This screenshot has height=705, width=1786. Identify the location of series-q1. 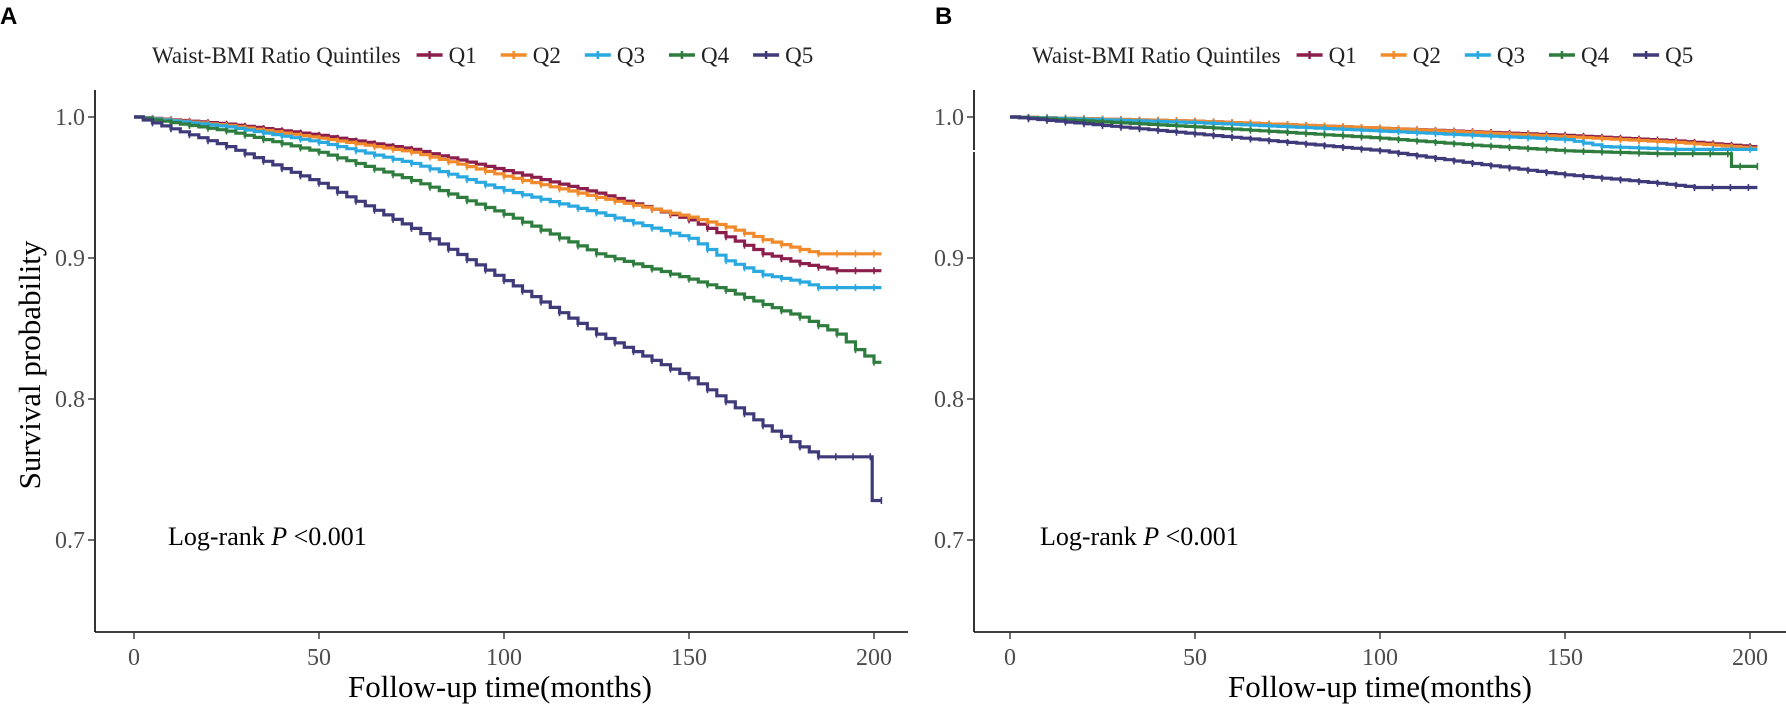
(508, 194).